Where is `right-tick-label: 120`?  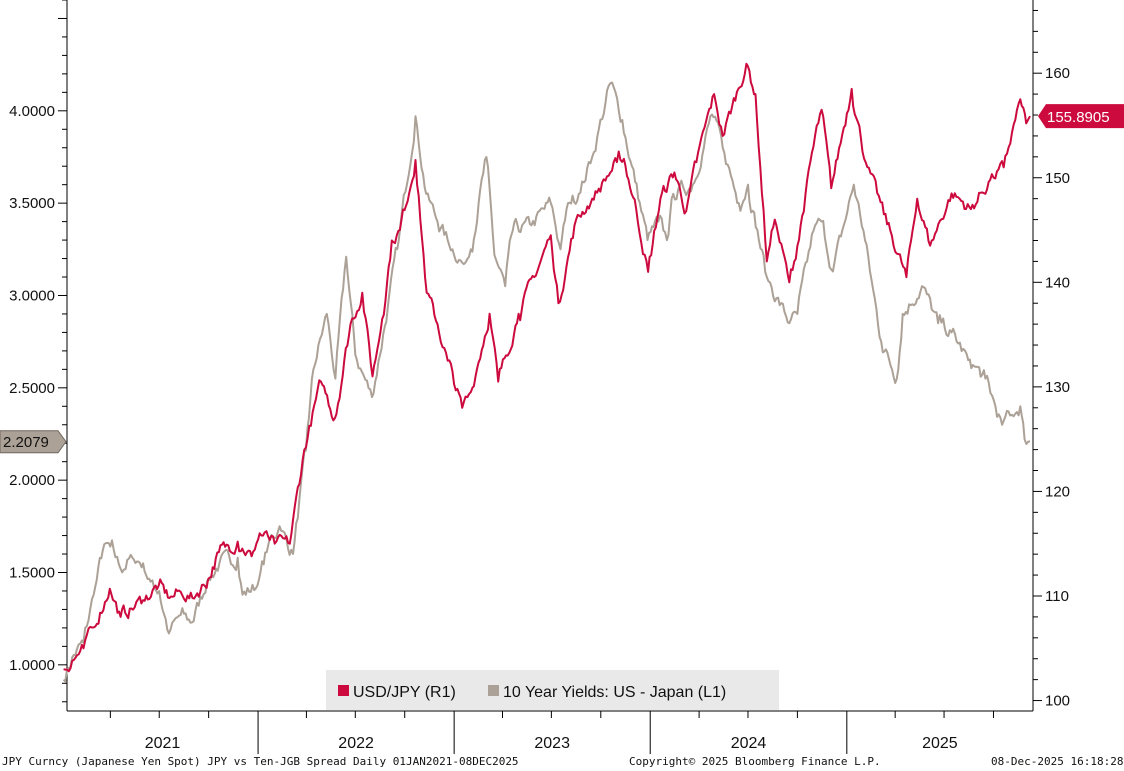
right-tick-label: 120 is located at coordinates (1057, 491).